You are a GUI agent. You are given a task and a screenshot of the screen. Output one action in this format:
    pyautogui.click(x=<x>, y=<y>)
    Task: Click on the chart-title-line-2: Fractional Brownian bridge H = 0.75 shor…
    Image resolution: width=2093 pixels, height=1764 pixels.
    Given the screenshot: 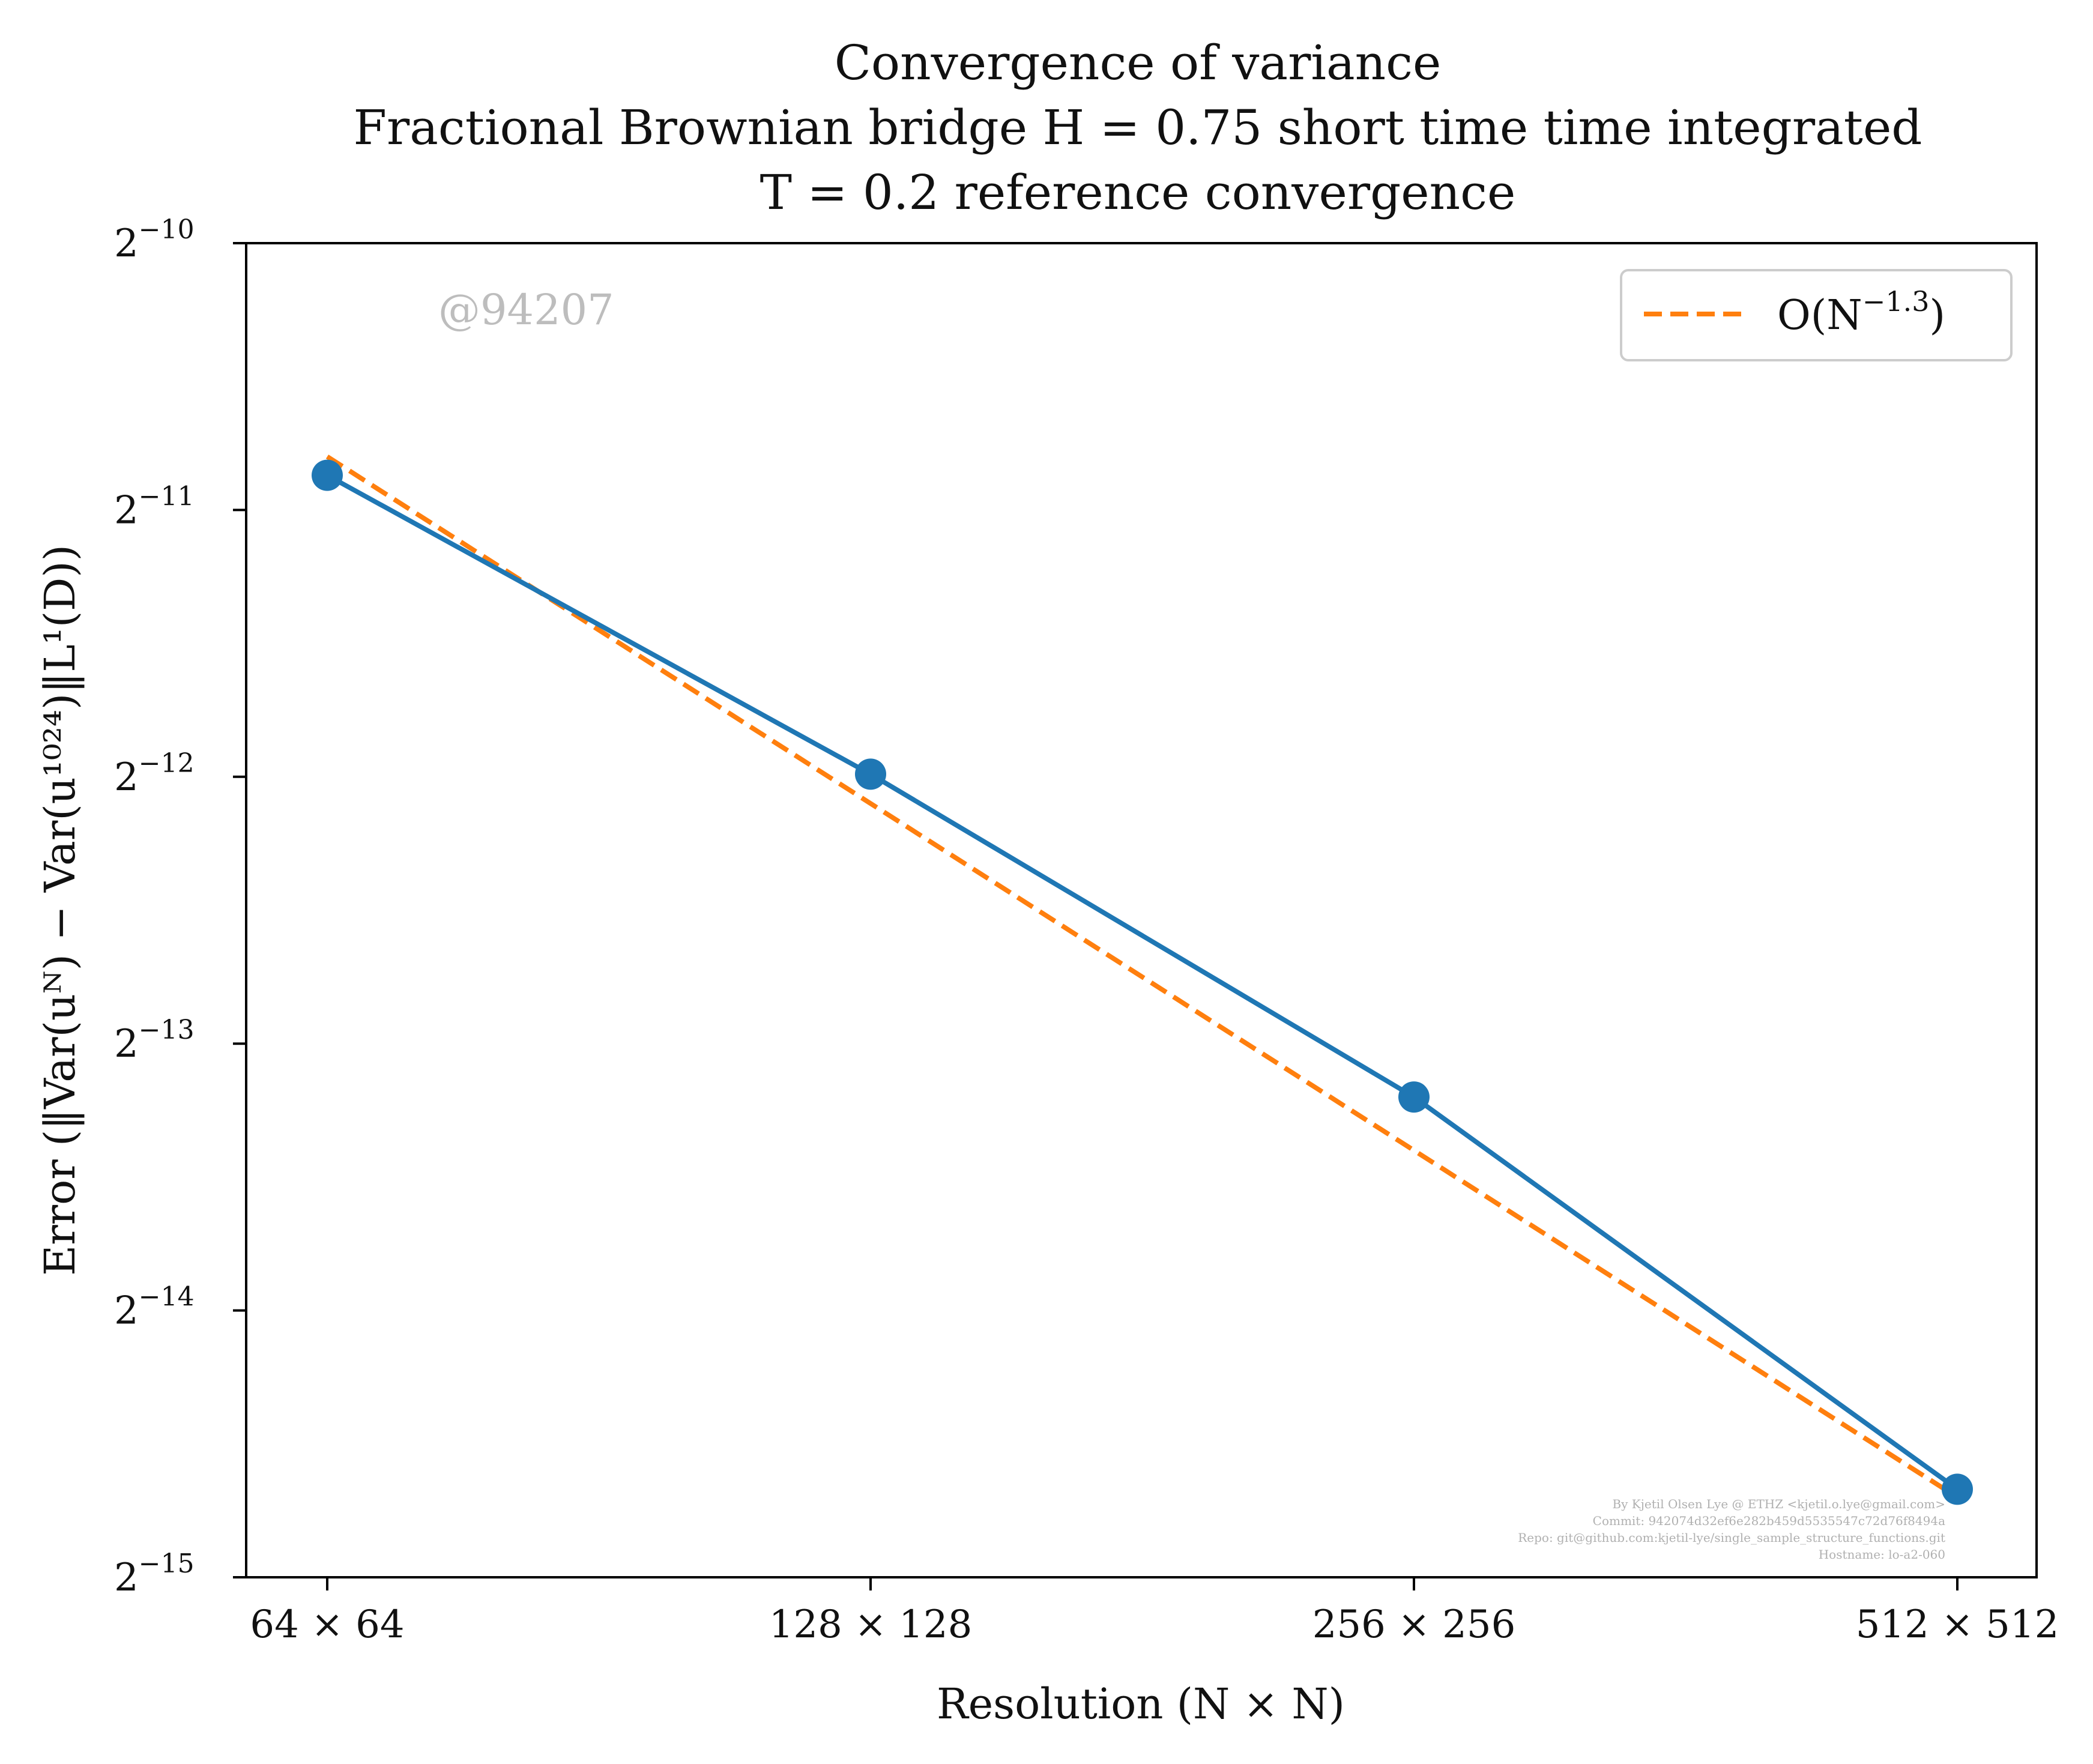 What is the action you would take?
    pyautogui.click(x=1137, y=128)
    